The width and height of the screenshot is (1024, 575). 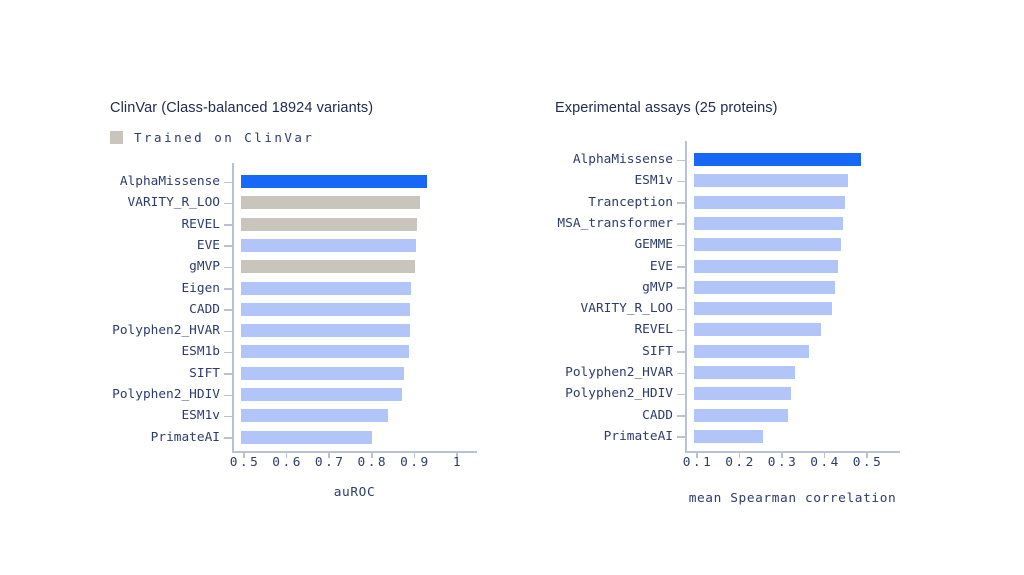 I want to click on legend: Trained on ClinVar, so click(x=212, y=137).